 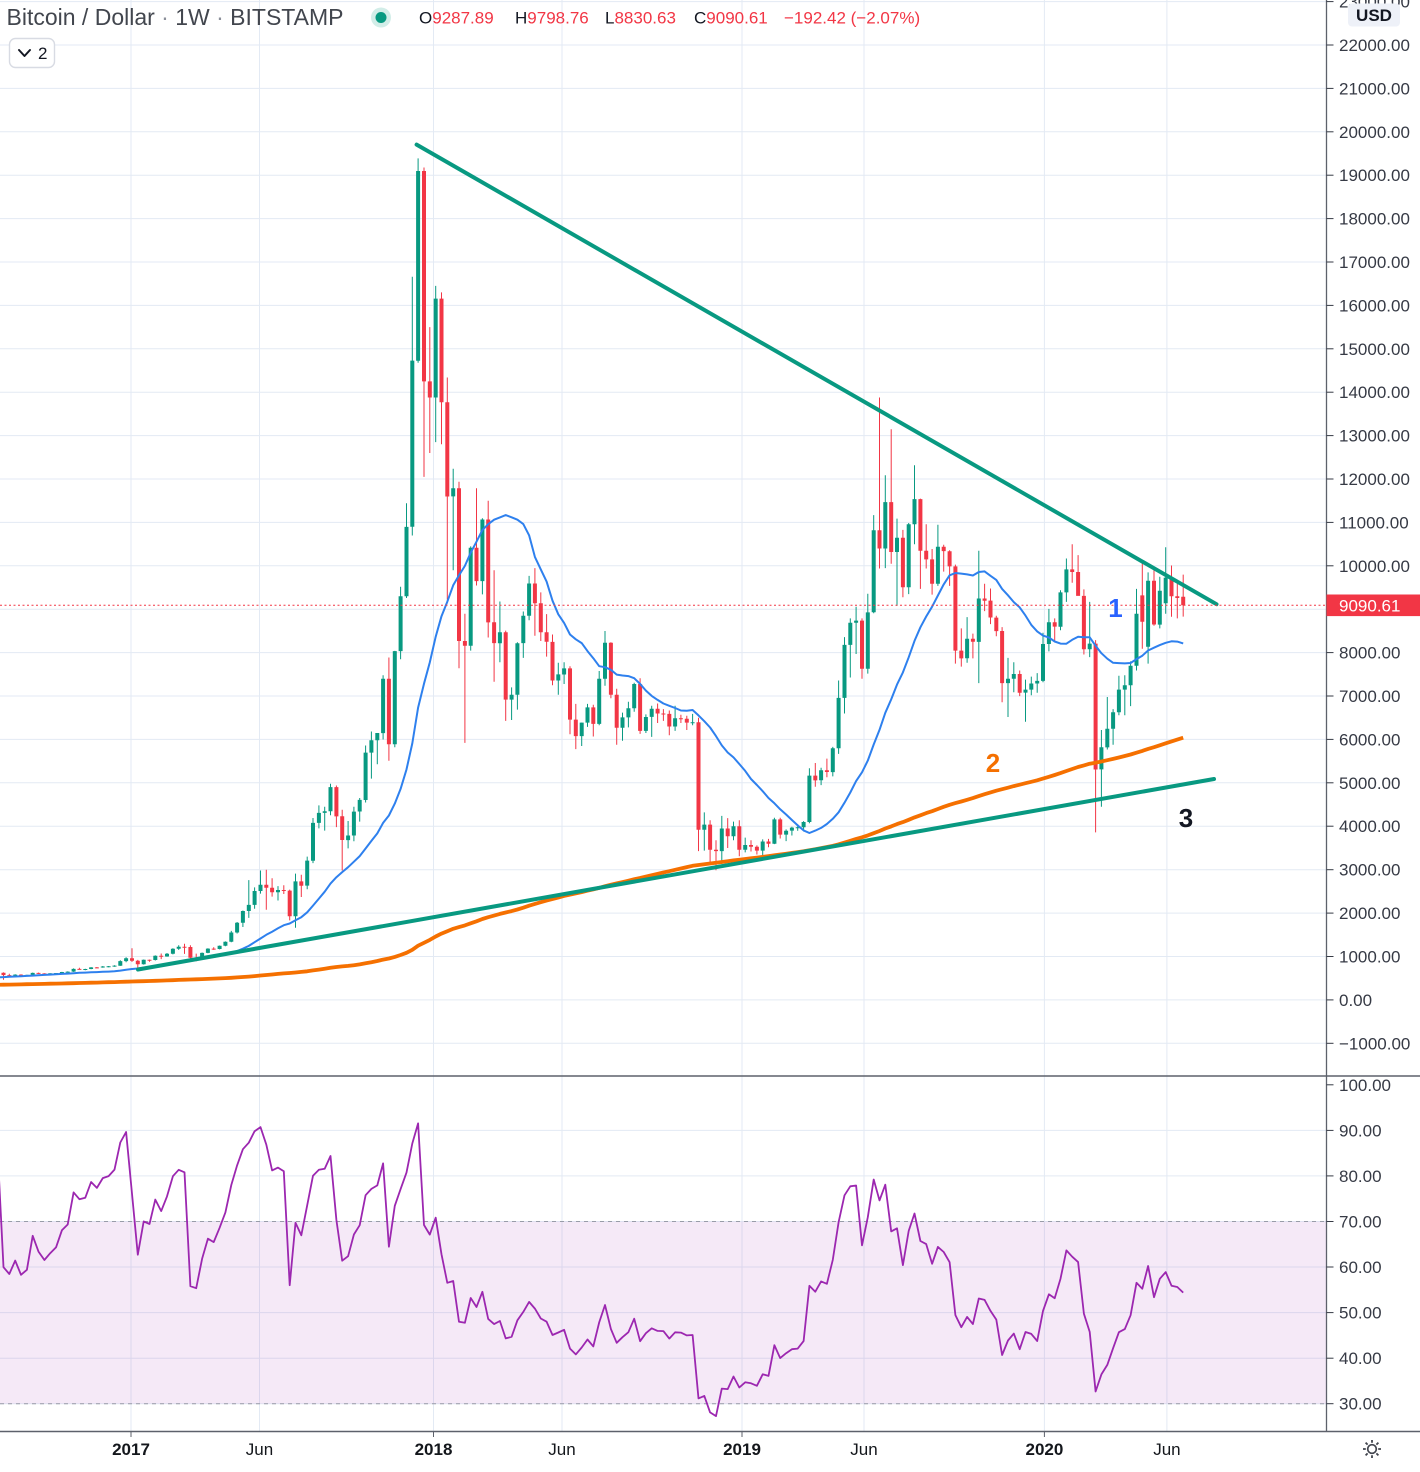 What do you see at coordinates (1374, 88) in the screenshot?
I see `svg-text: 21000.00` at bounding box center [1374, 88].